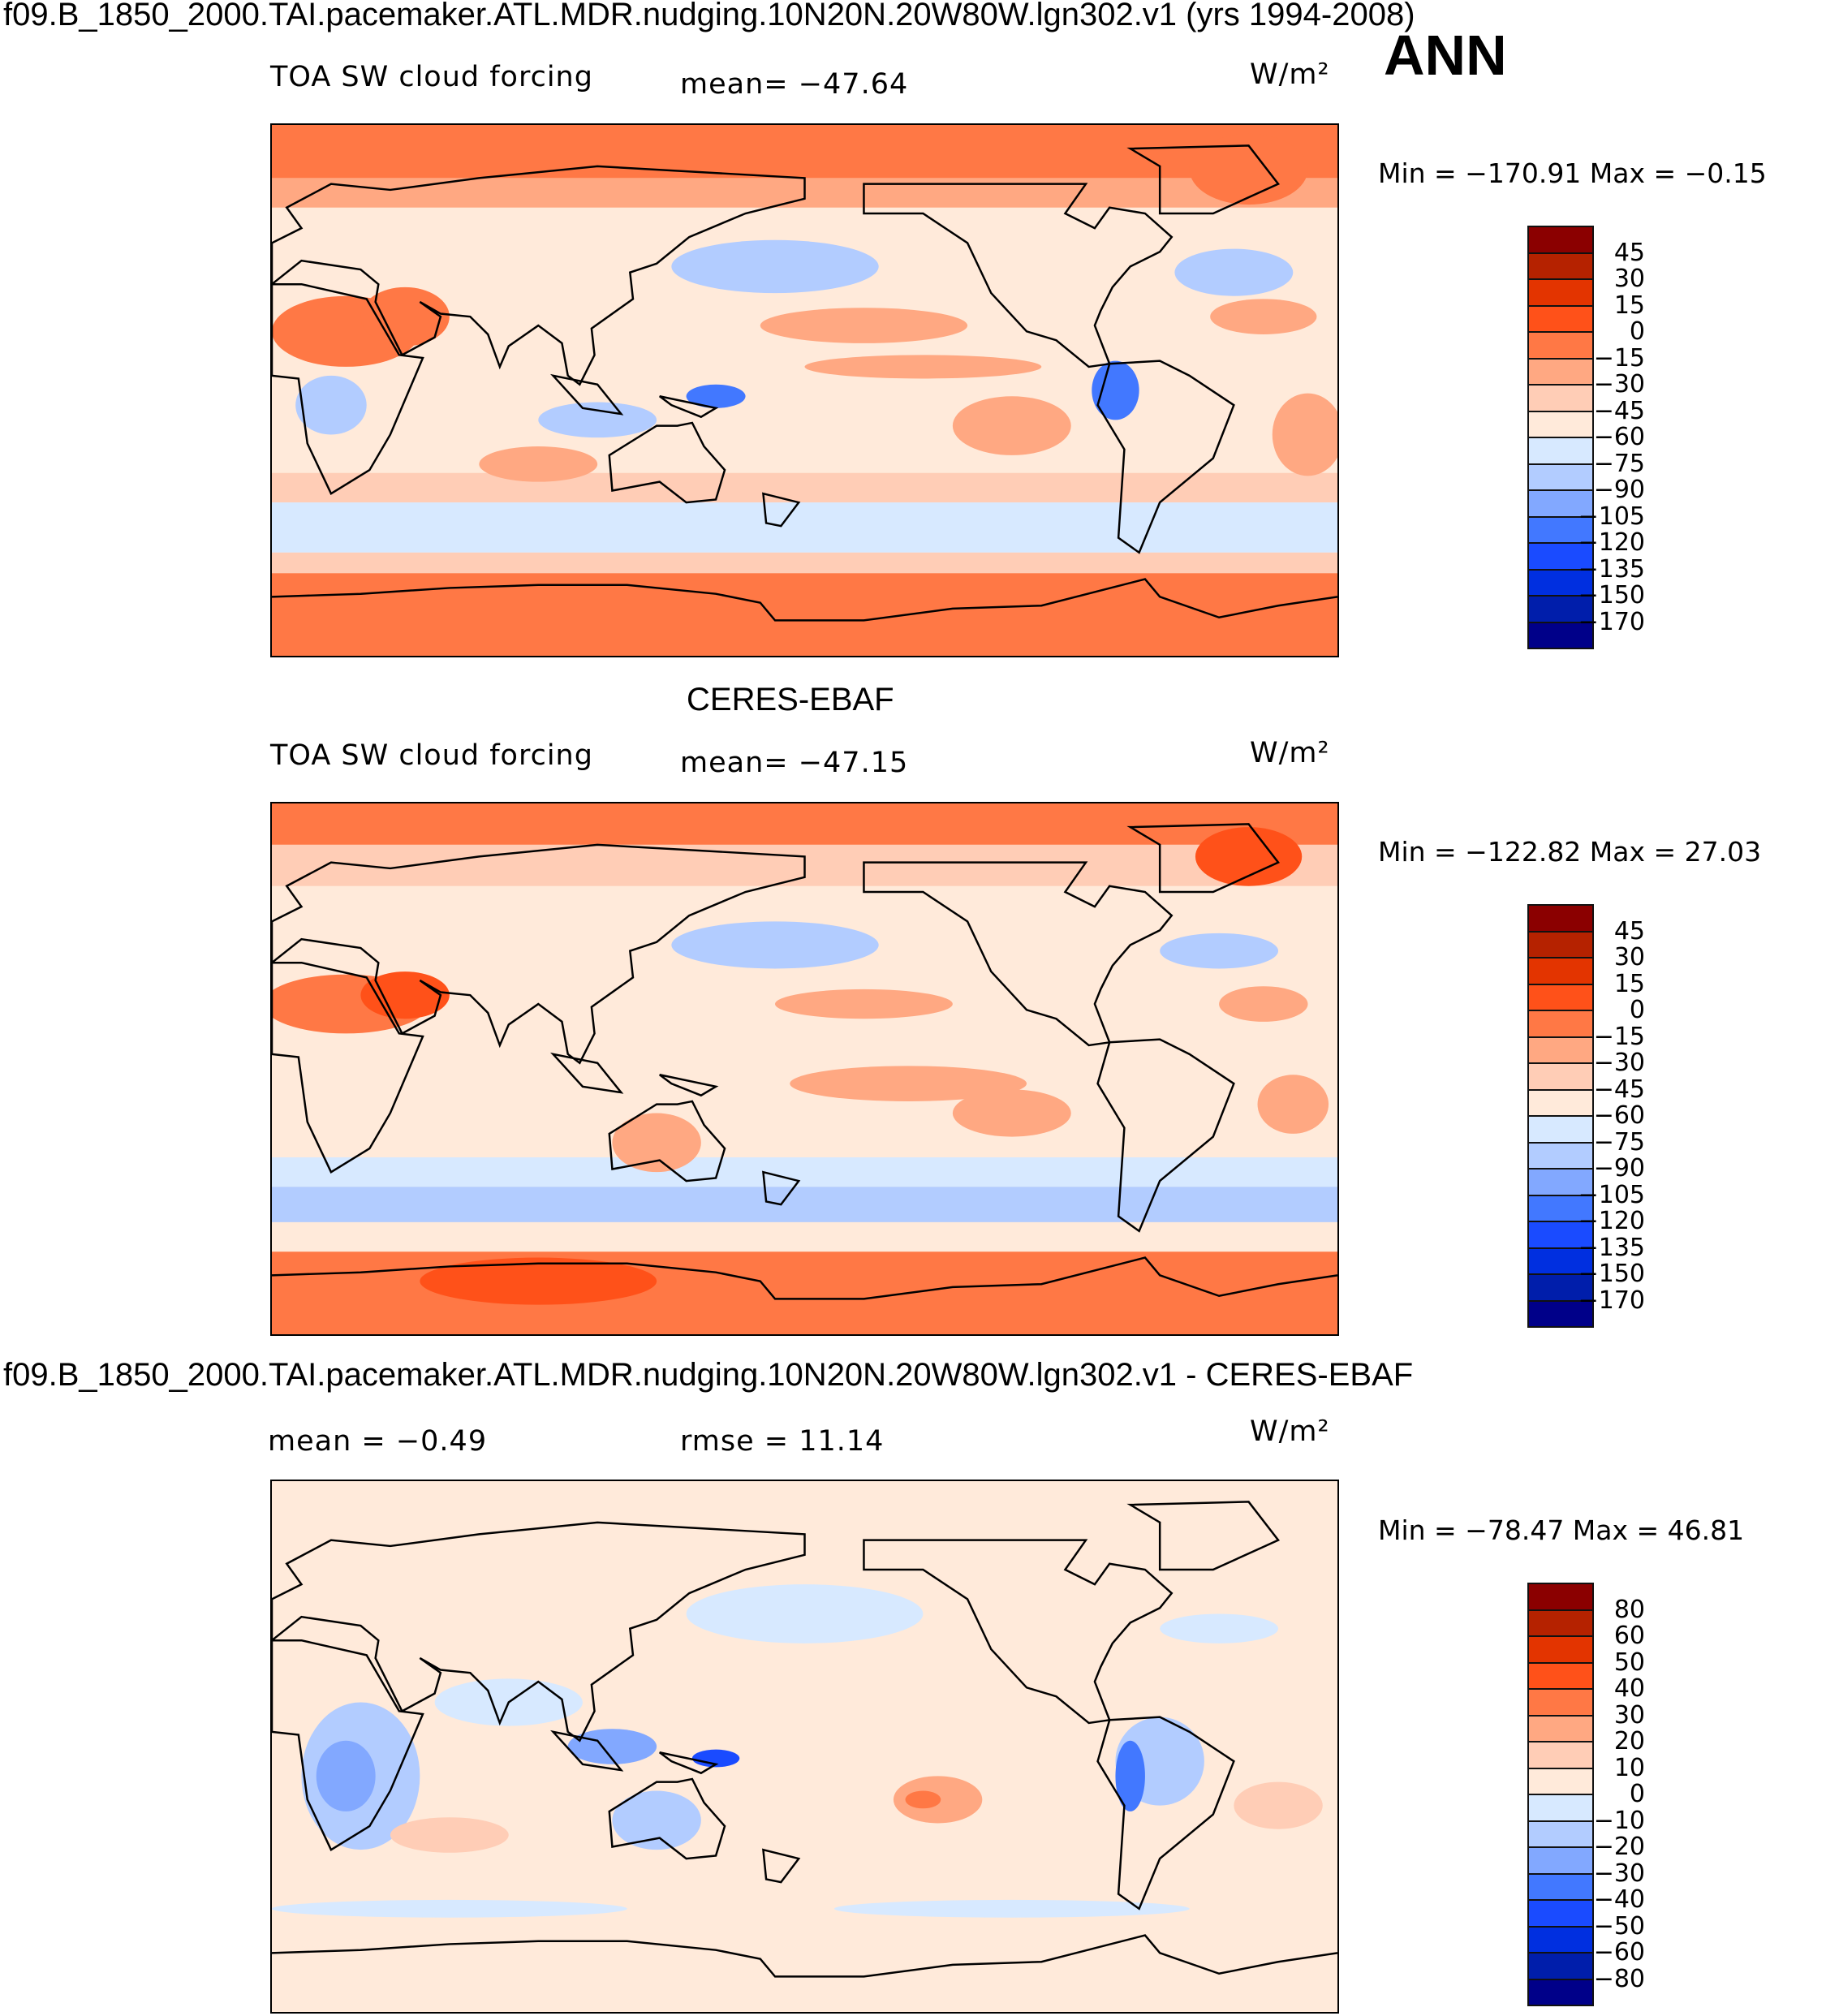  What do you see at coordinates (1290, 75) in the screenshot?
I see `panel1-units: W/m²` at bounding box center [1290, 75].